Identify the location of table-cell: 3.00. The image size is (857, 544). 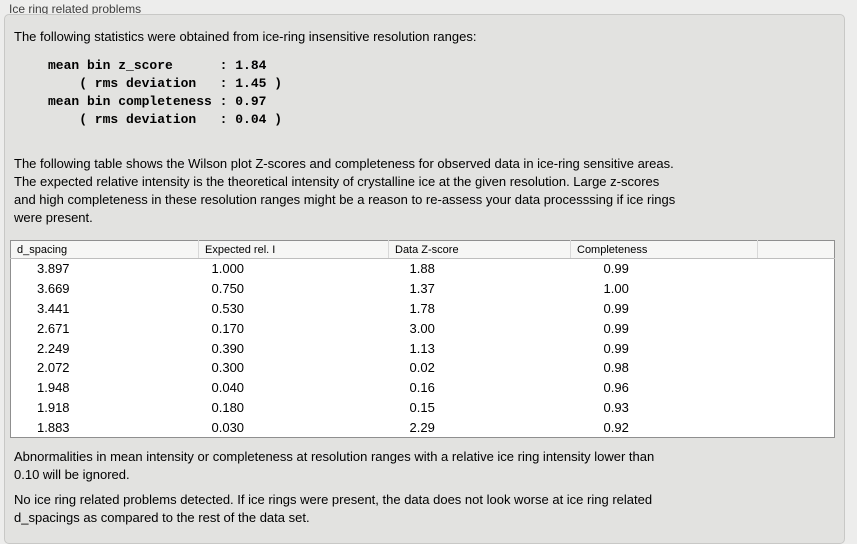
(422, 328).